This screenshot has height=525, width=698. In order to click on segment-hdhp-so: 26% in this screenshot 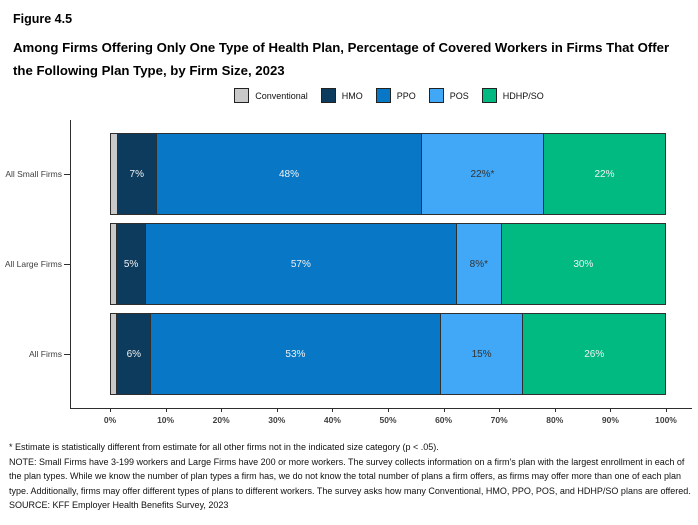, I will do `click(594, 354)`.